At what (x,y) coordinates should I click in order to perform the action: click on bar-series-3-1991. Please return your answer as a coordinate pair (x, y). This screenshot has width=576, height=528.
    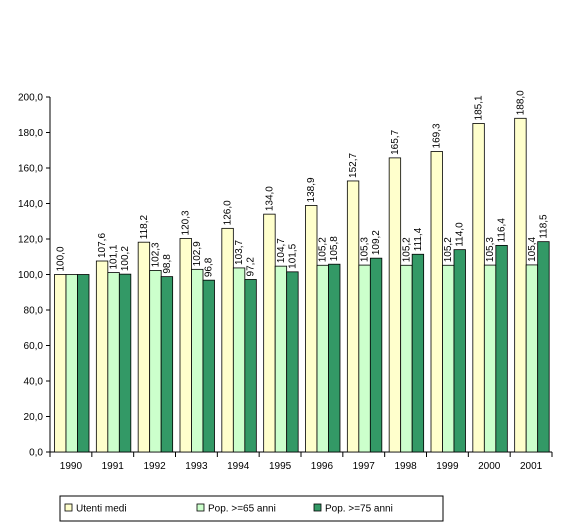
    Looking at the image, I should click on (125, 363).